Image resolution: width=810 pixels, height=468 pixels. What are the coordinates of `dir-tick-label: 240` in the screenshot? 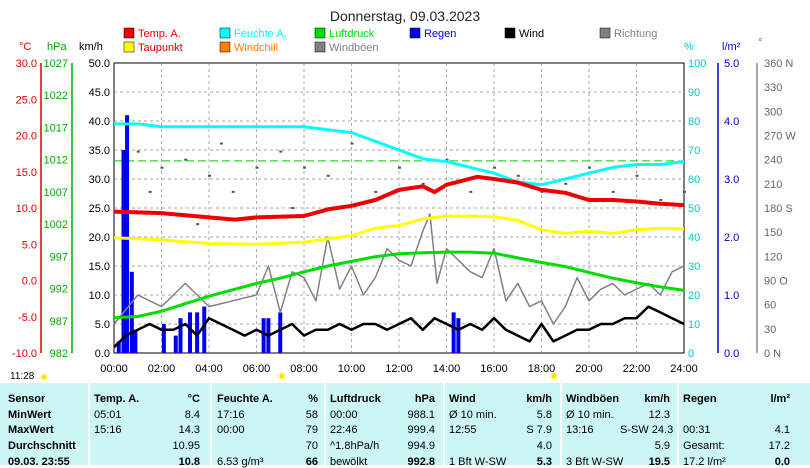 It's located at (773, 161).